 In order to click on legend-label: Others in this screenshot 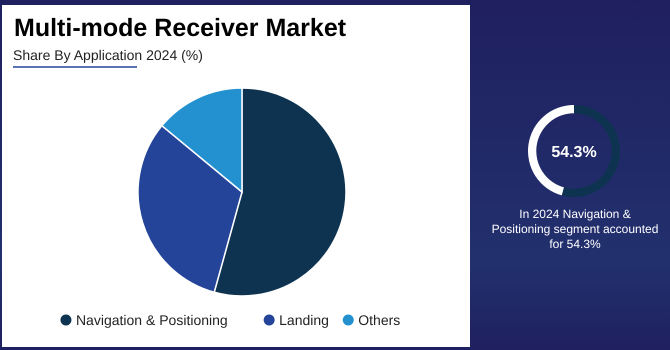, I will do `click(379, 320)`.